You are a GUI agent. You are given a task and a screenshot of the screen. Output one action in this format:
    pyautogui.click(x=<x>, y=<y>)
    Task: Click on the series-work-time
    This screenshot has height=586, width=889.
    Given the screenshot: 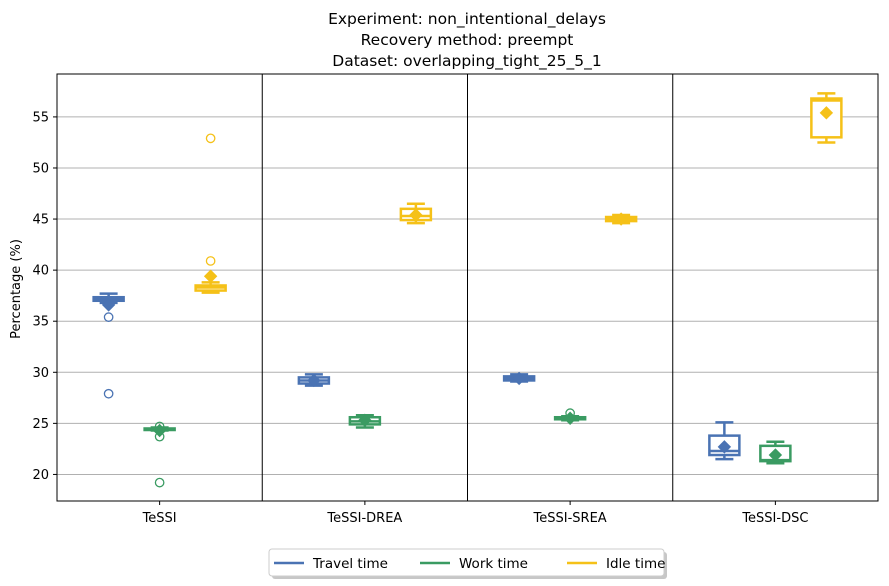 What is the action you would take?
    pyautogui.click(x=467, y=448)
    